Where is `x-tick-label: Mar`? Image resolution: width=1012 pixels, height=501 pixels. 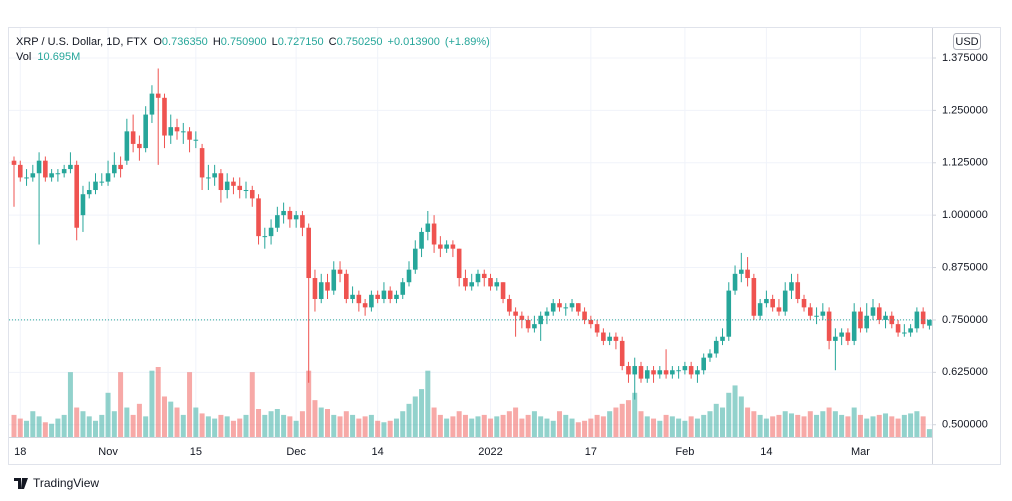 x-tick-label: Mar is located at coordinates (860, 452).